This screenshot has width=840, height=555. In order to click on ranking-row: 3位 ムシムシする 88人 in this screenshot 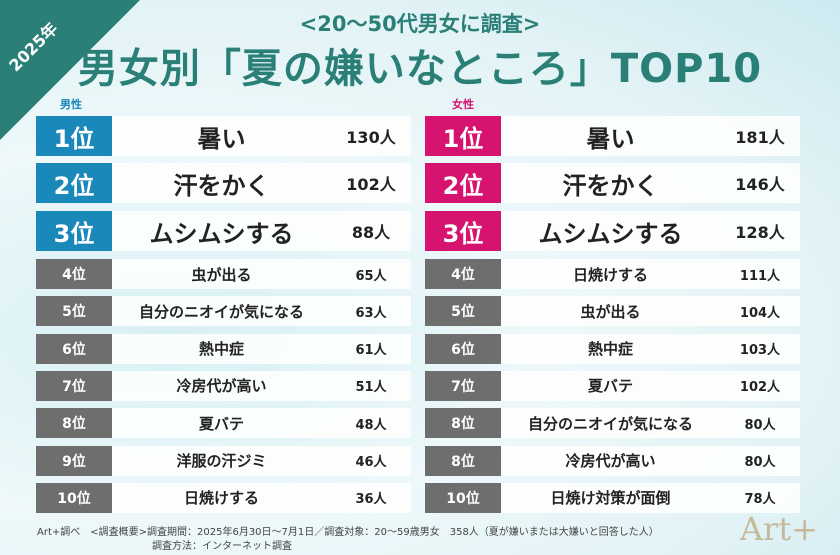, I will do `click(223, 231)`.